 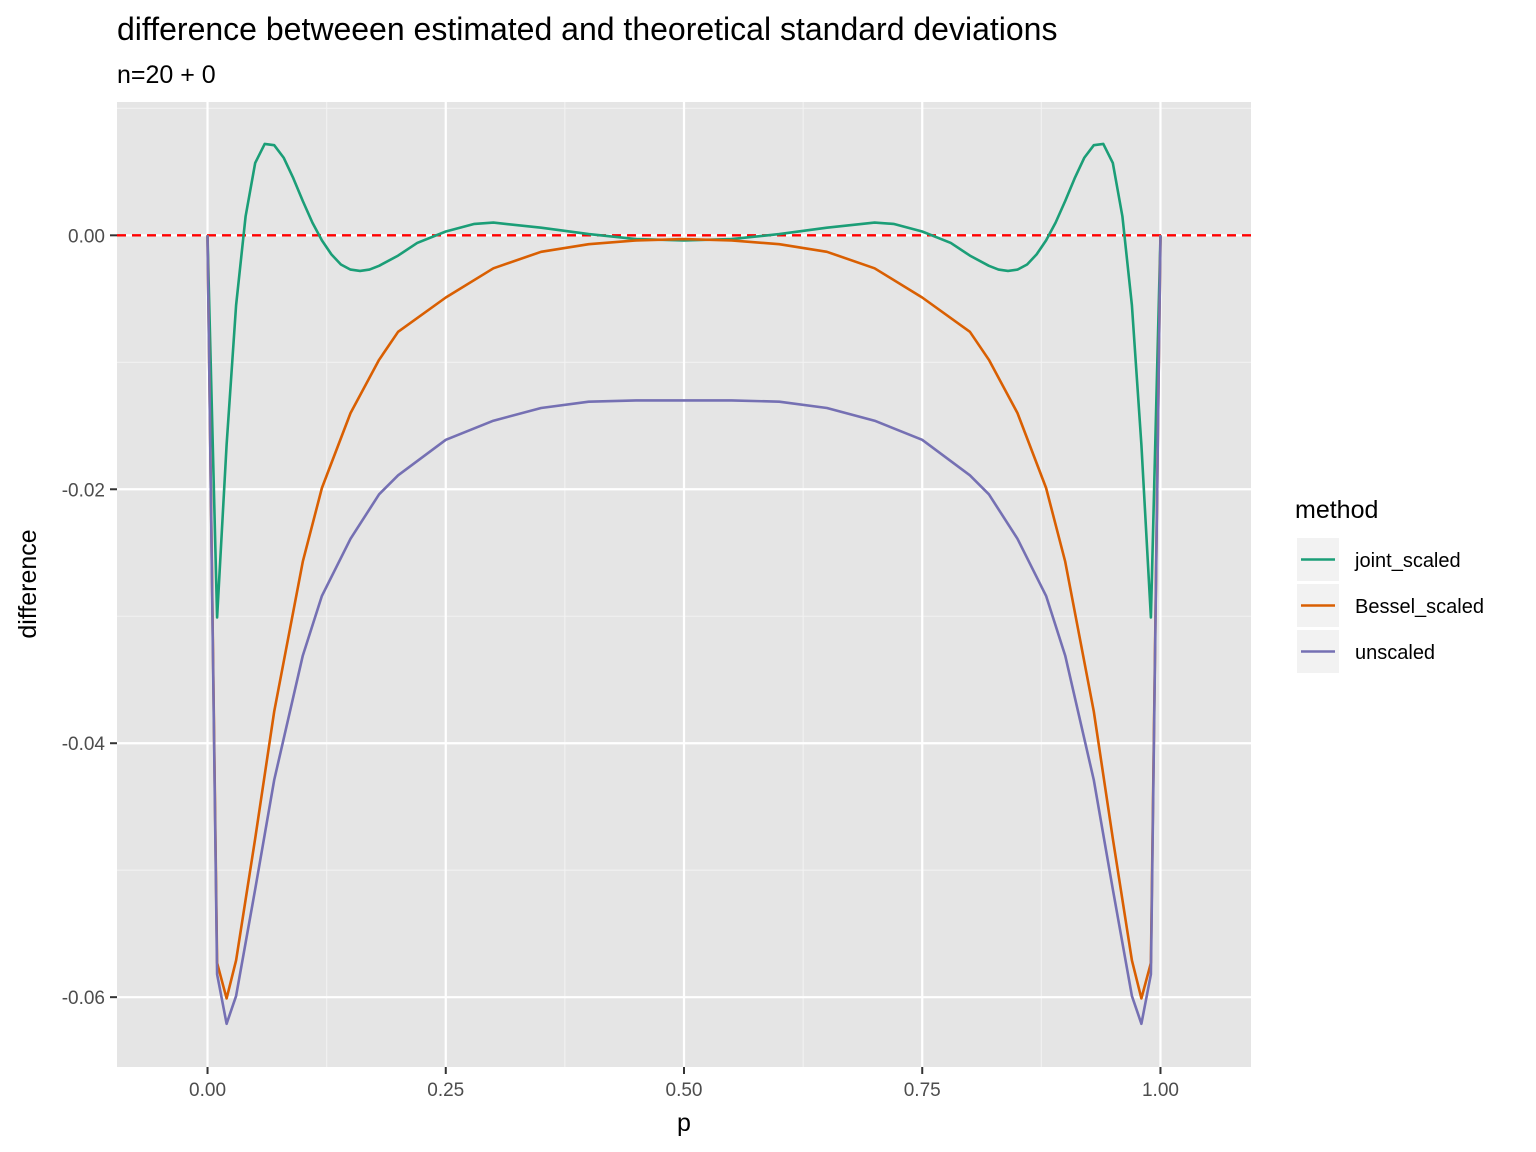 I want to click on y-tick-label: -0.02, so click(x=83, y=490).